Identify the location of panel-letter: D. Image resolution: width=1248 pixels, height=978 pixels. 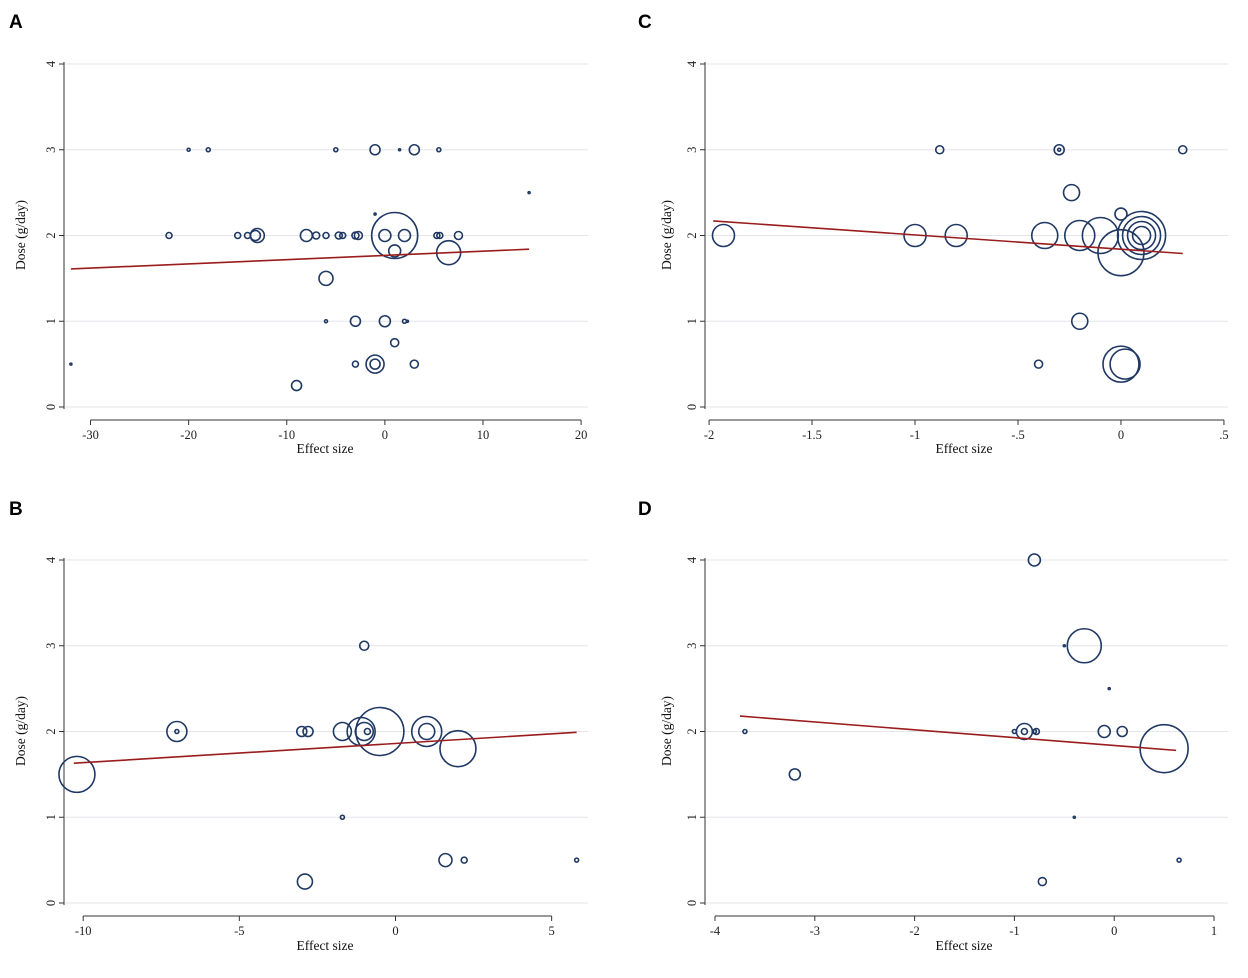
(645, 509).